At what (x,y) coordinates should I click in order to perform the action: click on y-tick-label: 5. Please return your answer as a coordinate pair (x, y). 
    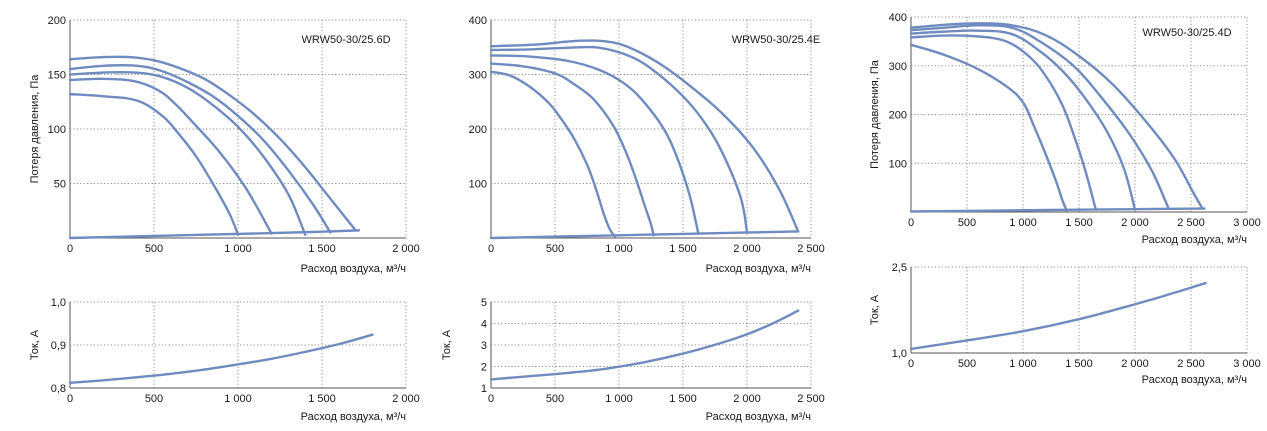
    Looking at the image, I should click on (484, 303).